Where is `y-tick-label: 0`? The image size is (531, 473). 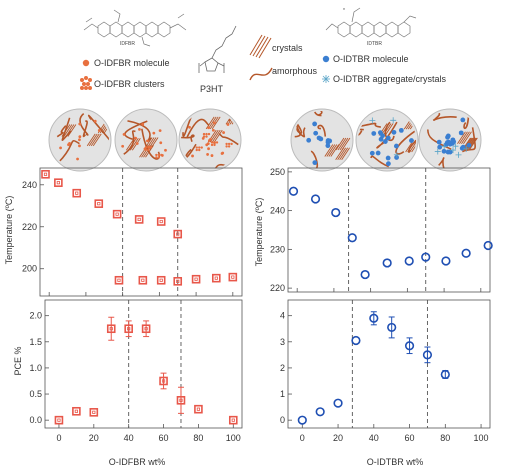 y-tick-label: 0 is located at coordinates (282, 420).